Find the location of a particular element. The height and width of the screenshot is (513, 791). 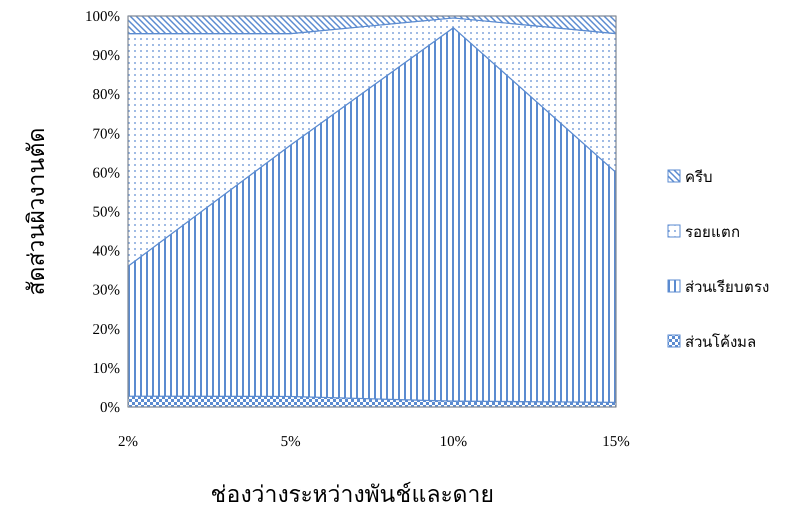

y-tick-label: 20% is located at coordinates (106, 330).